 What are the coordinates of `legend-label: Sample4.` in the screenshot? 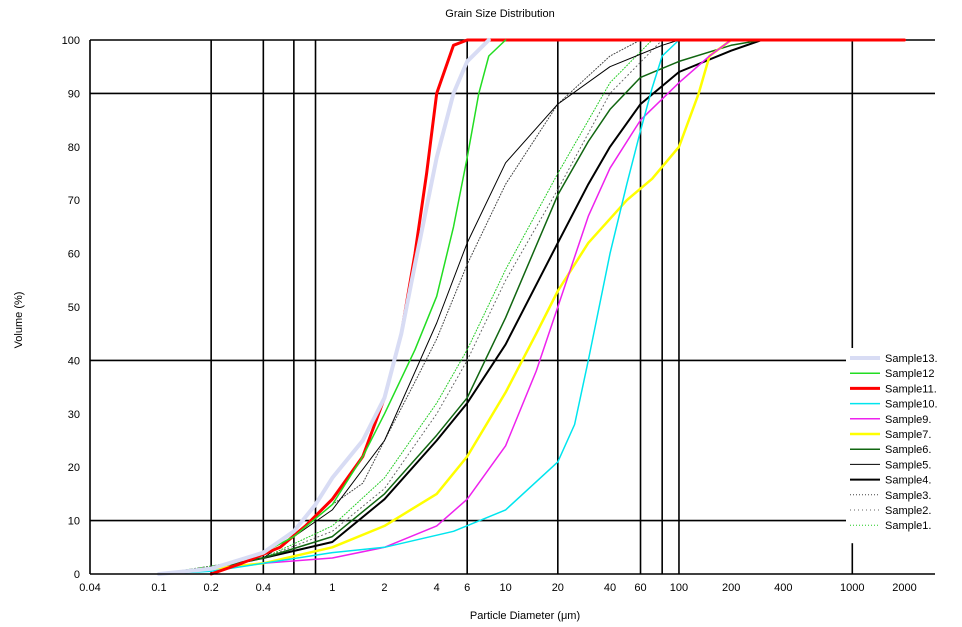 It's located at (908, 481).